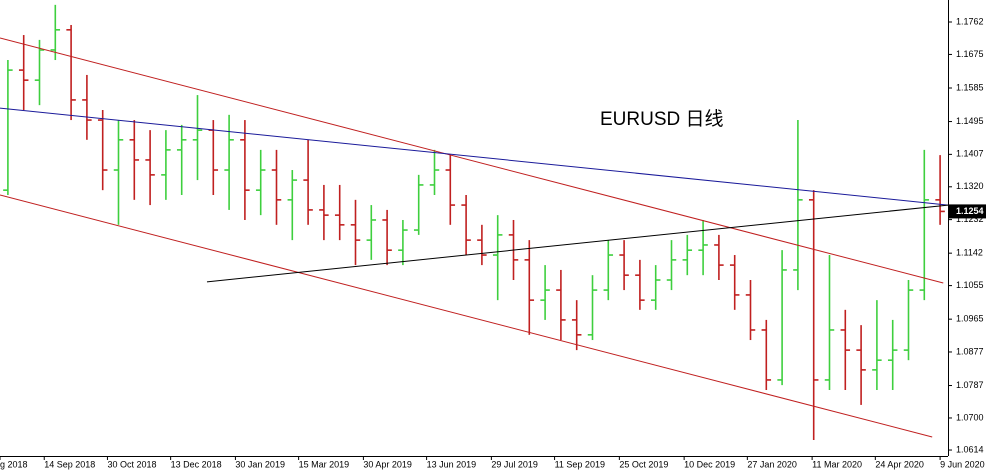 Image resolution: width=986 pixels, height=472 pixels. I want to click on y-tick-label: 1.1675, so click(970, 54).